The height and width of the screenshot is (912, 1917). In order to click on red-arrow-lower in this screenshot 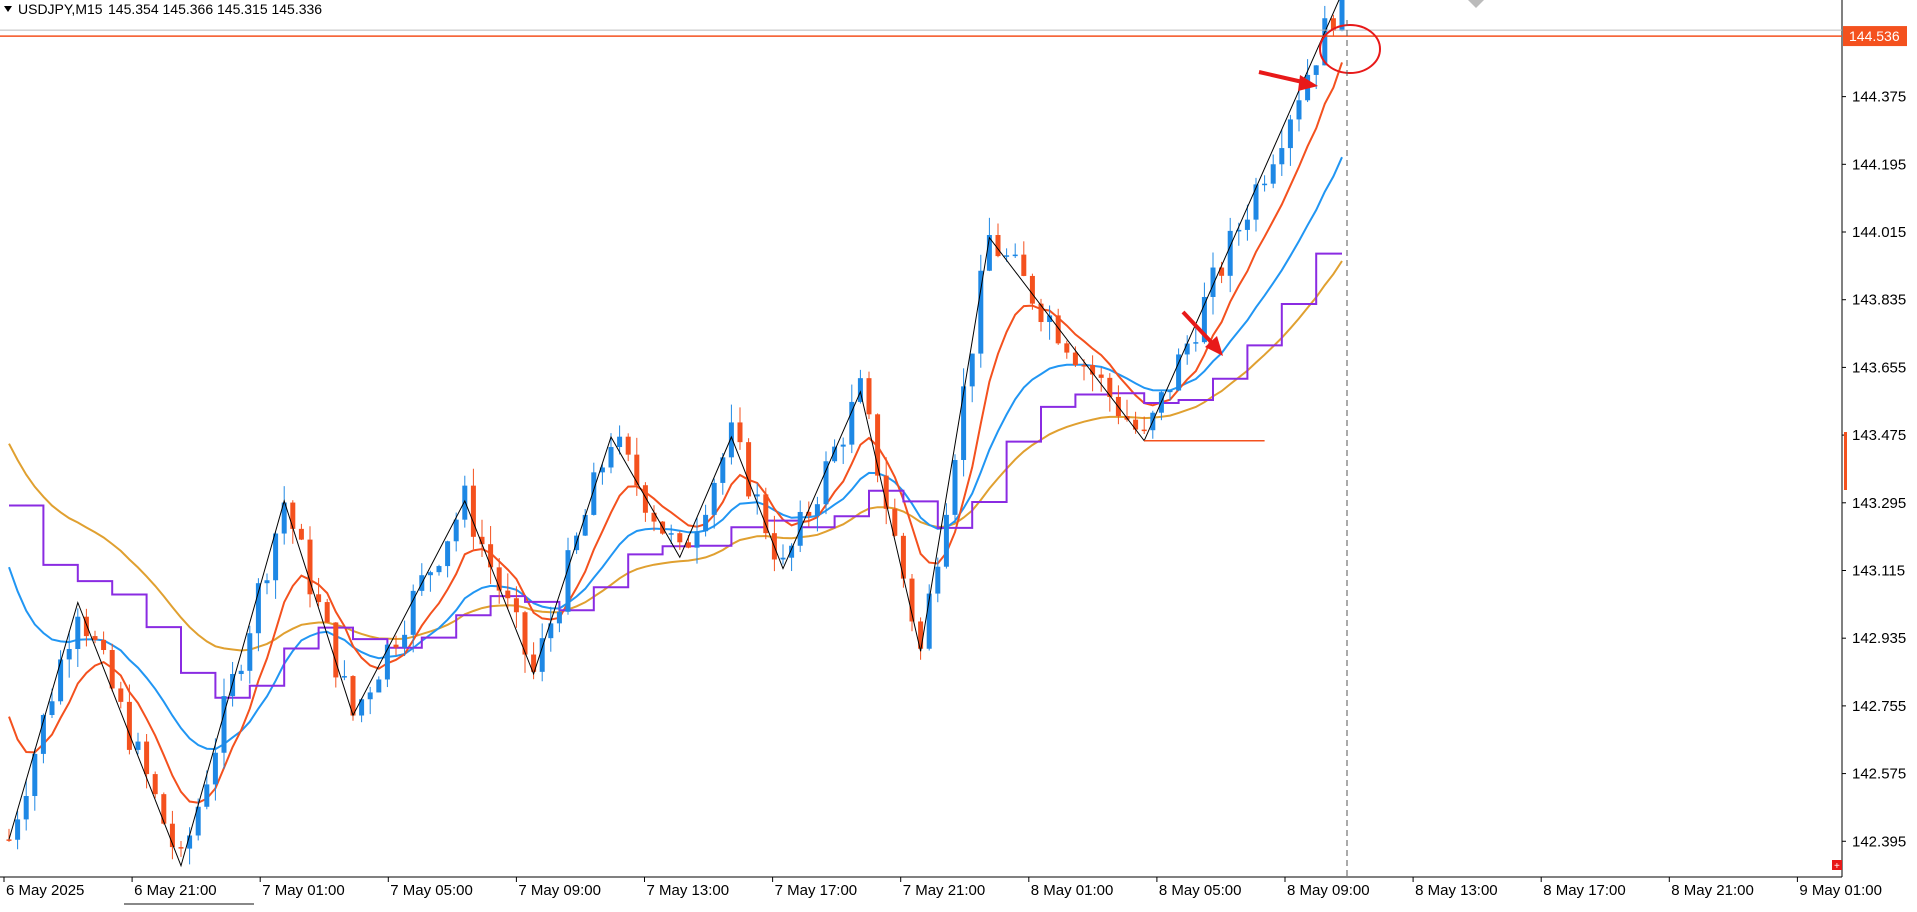, I will do `click(1202, 333)`.